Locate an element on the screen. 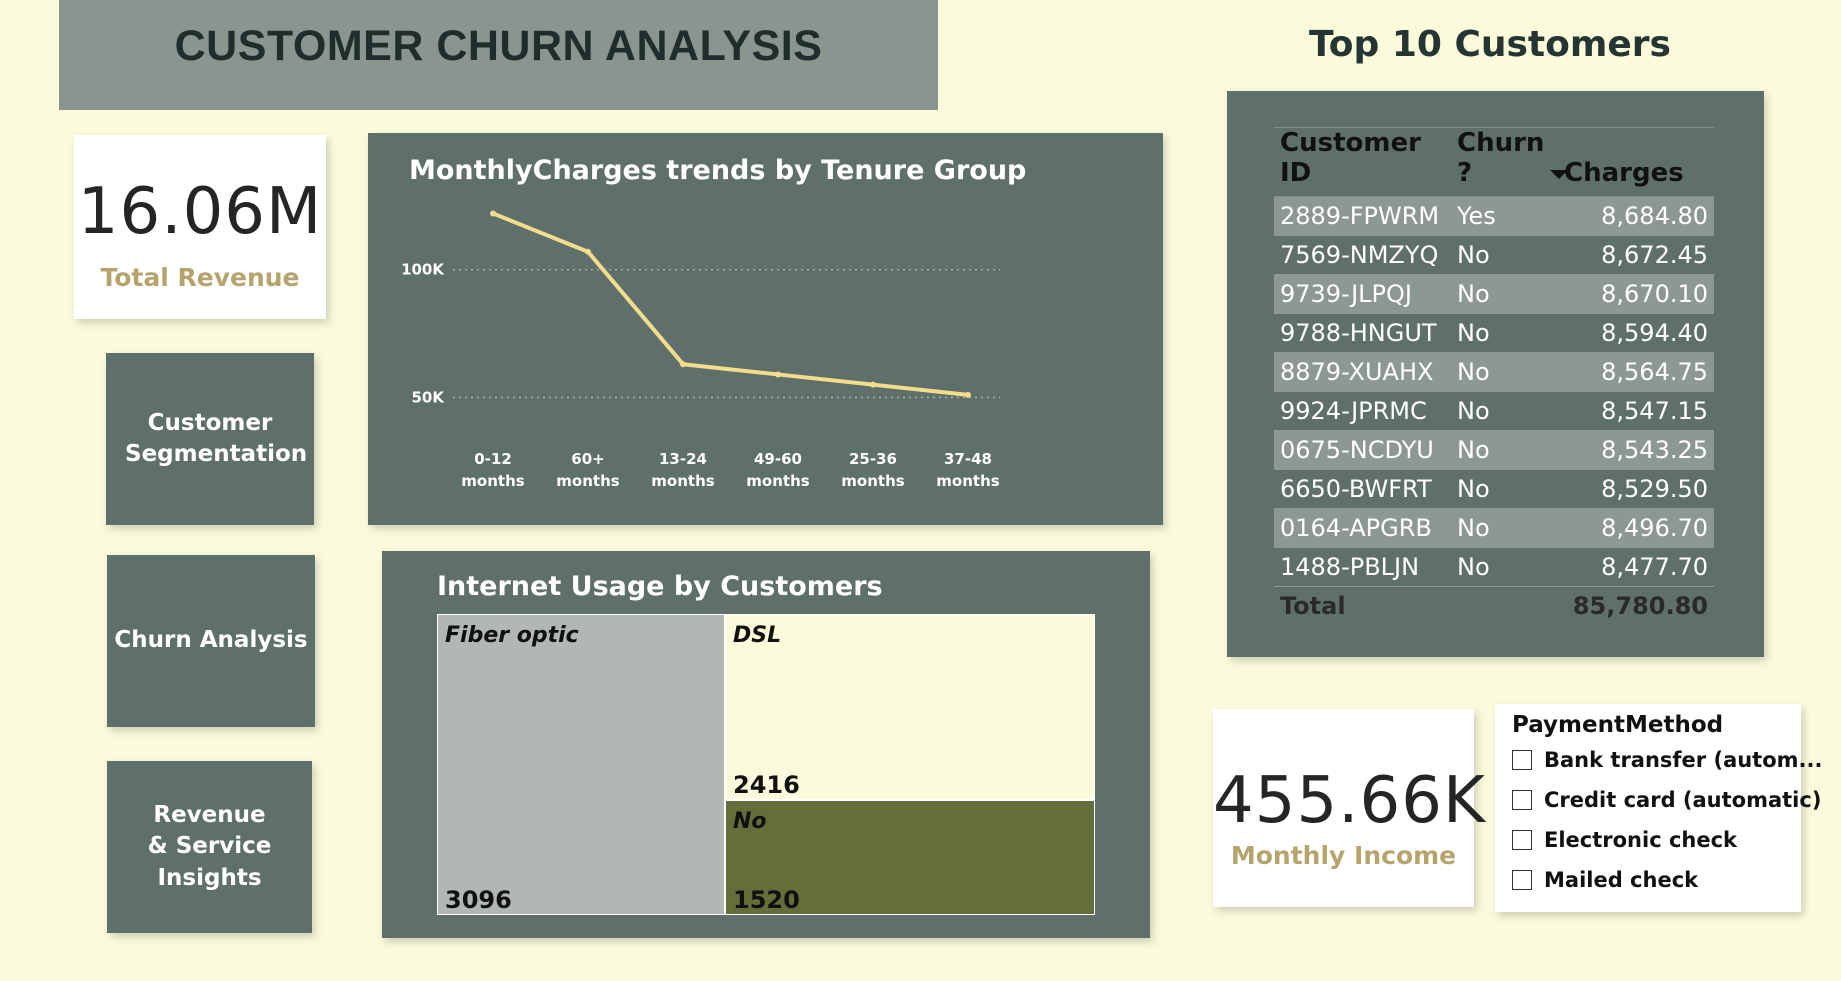 This screenshot has height=981, width=1841. slicer-option-credit-card: Credit card (automatic) is located at coordinates (1666, 800).